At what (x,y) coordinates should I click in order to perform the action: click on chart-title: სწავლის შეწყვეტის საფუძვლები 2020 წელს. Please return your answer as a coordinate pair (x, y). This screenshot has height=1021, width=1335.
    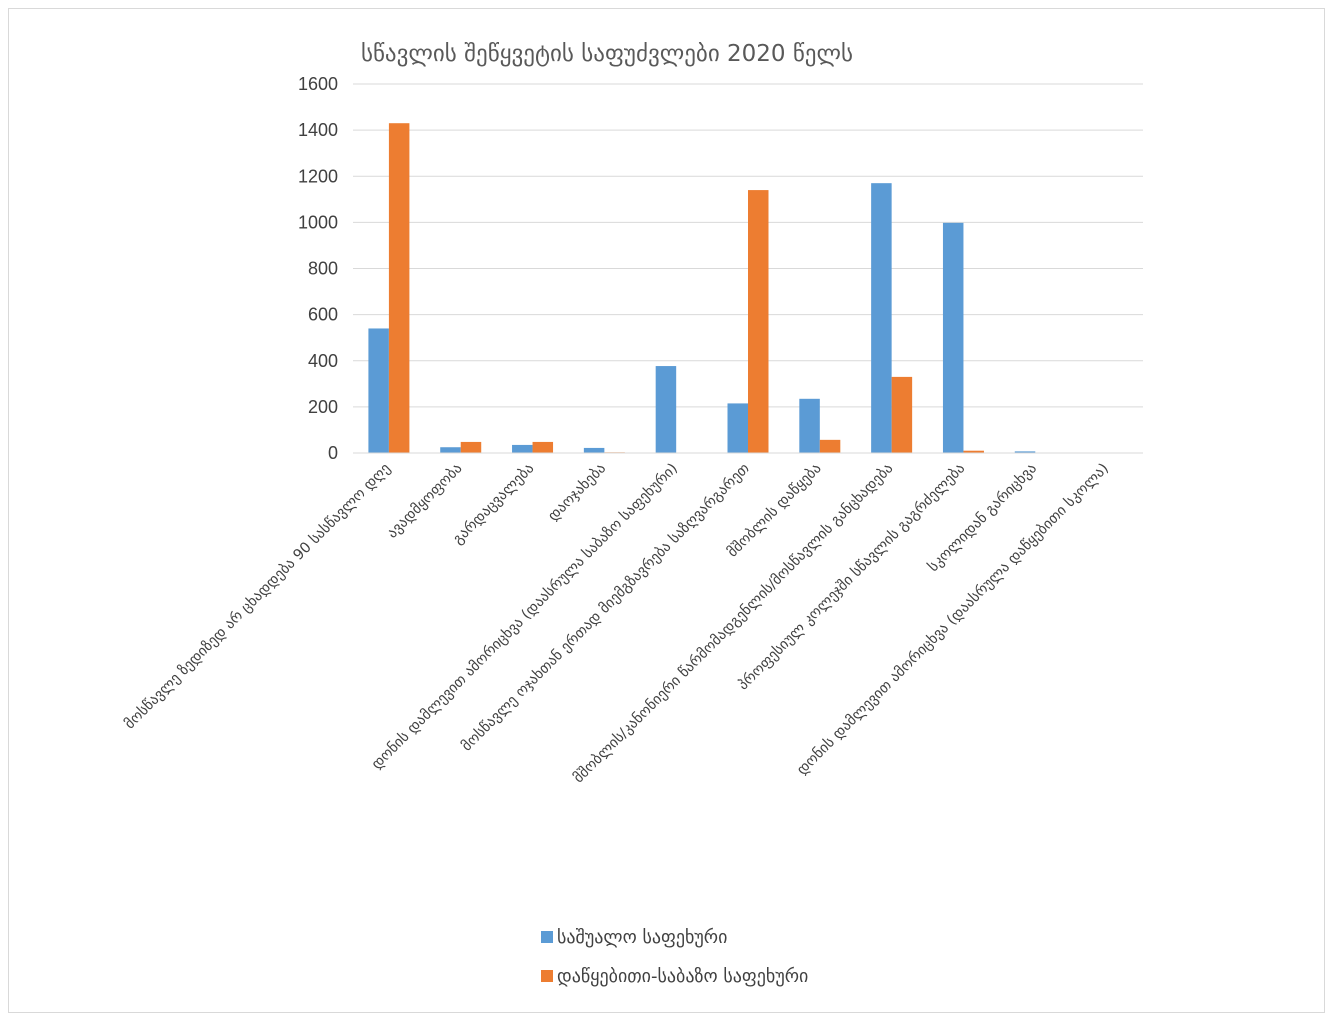
    Looking at the image, I should click on (607, 54).